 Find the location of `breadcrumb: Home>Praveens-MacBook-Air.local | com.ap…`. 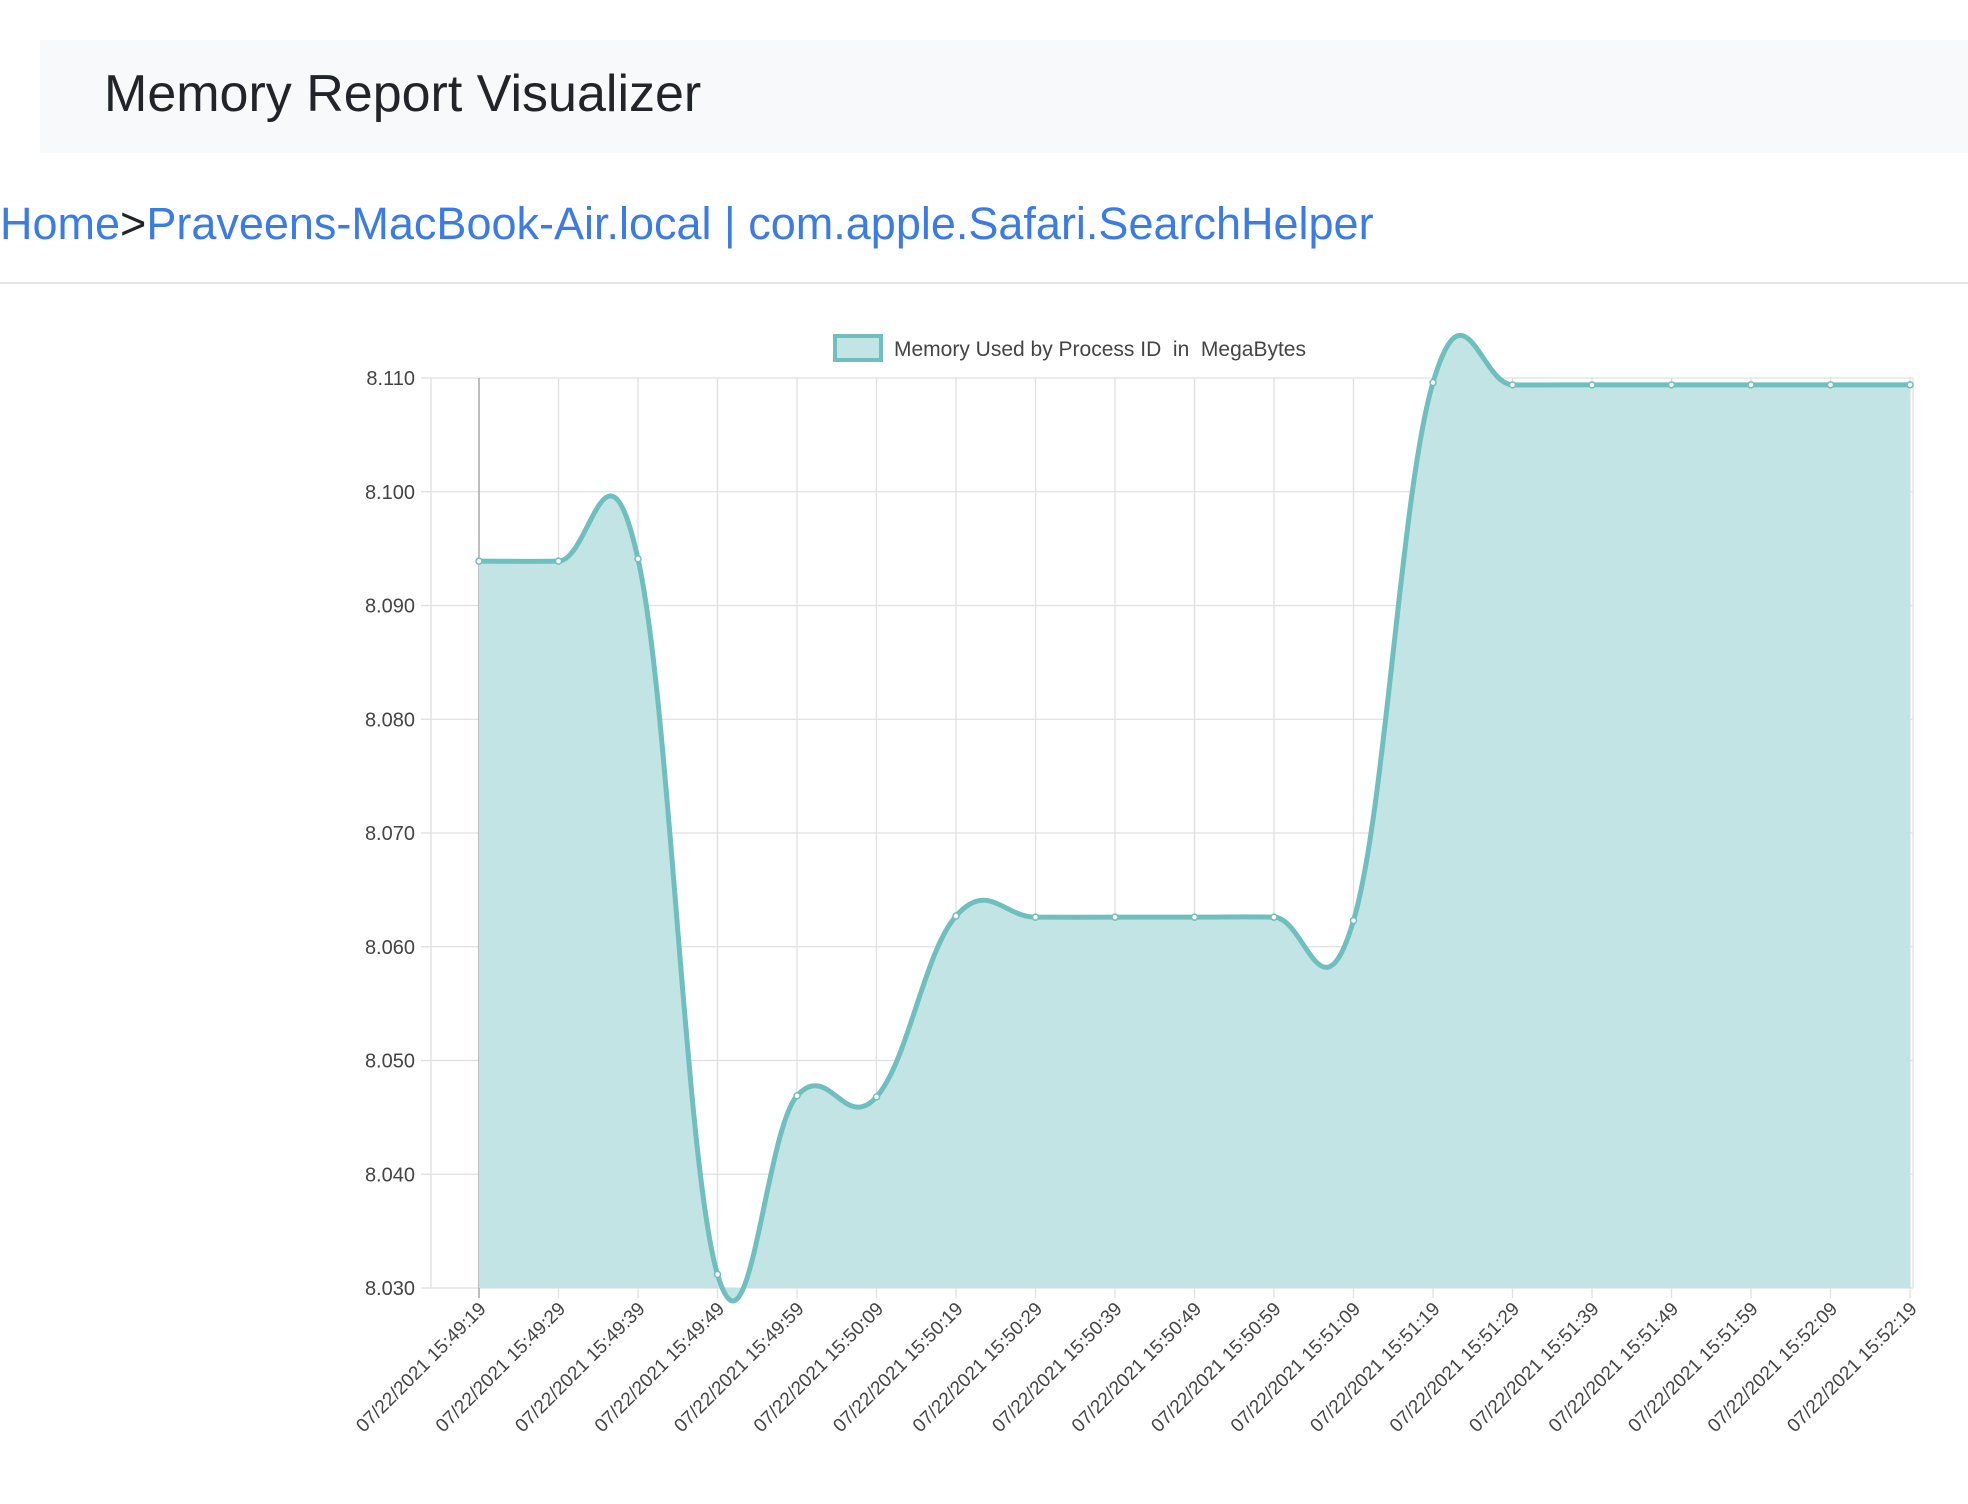

breadcrumb: Home>Praveens-MacBook-Air.local | com.ap… is located at coordinates (687, 224).